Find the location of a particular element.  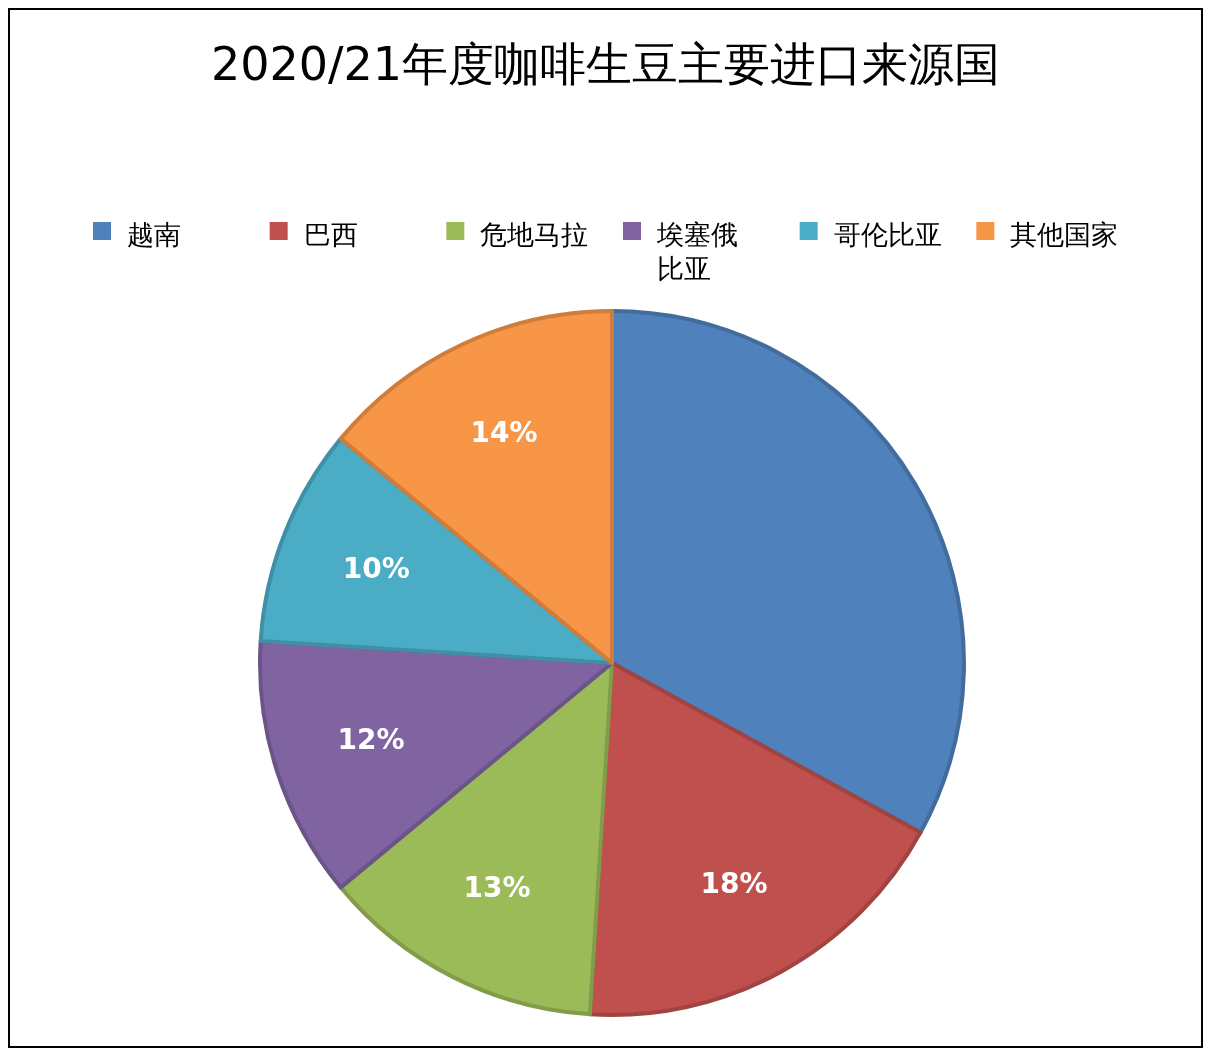

data-label: 14% is located at coordinates (504, 432).